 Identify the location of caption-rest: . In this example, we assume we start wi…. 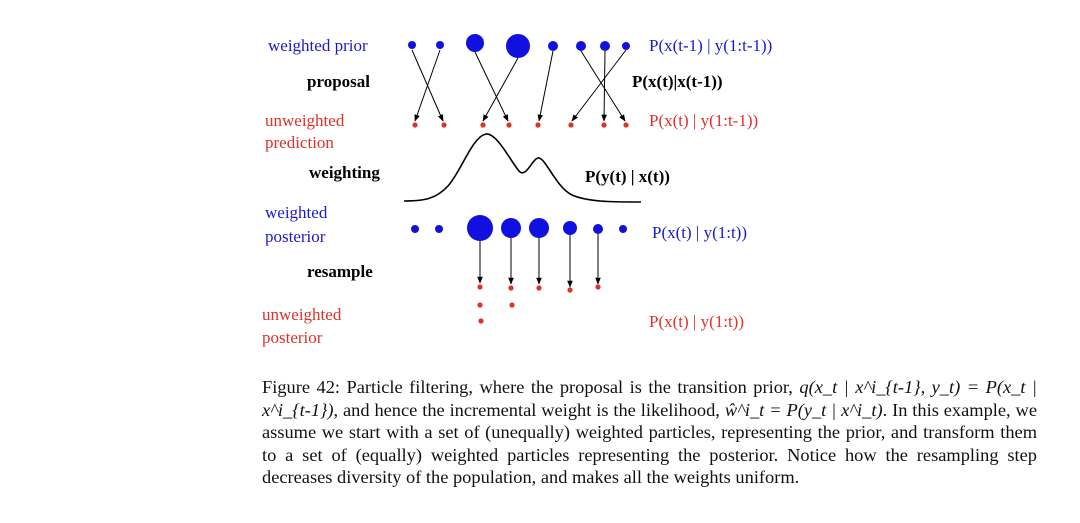
(649, 443).